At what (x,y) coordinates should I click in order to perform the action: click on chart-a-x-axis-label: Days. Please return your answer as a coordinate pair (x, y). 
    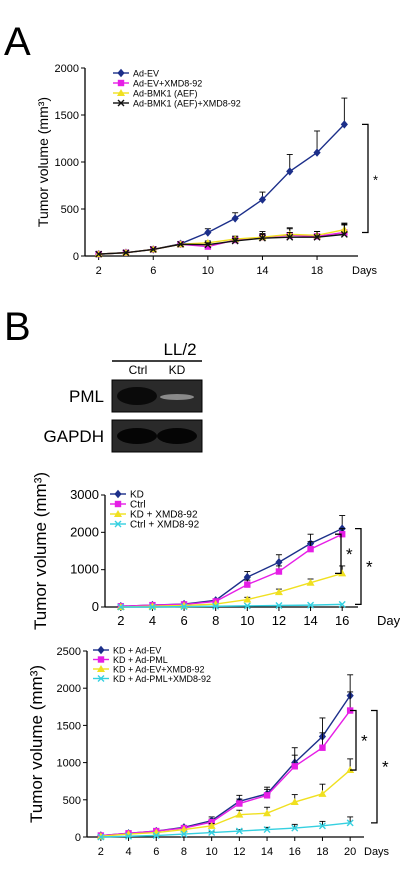
    Looking at the image, I should click on (365, 271).